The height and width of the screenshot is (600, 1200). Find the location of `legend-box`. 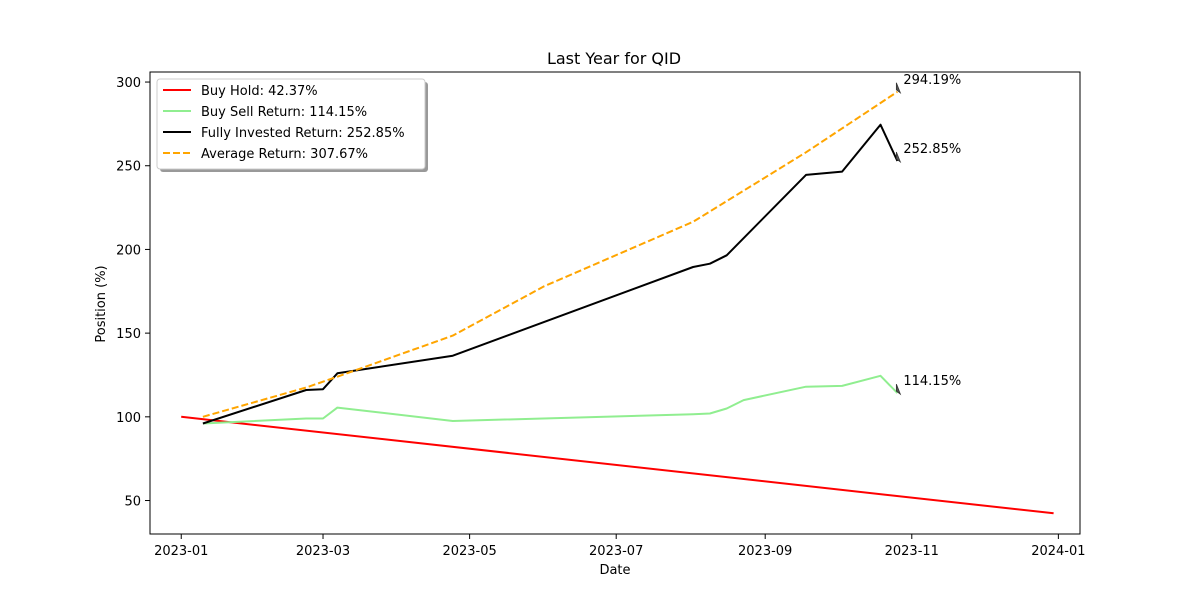

legend-box is located at coordinates (291, 124).